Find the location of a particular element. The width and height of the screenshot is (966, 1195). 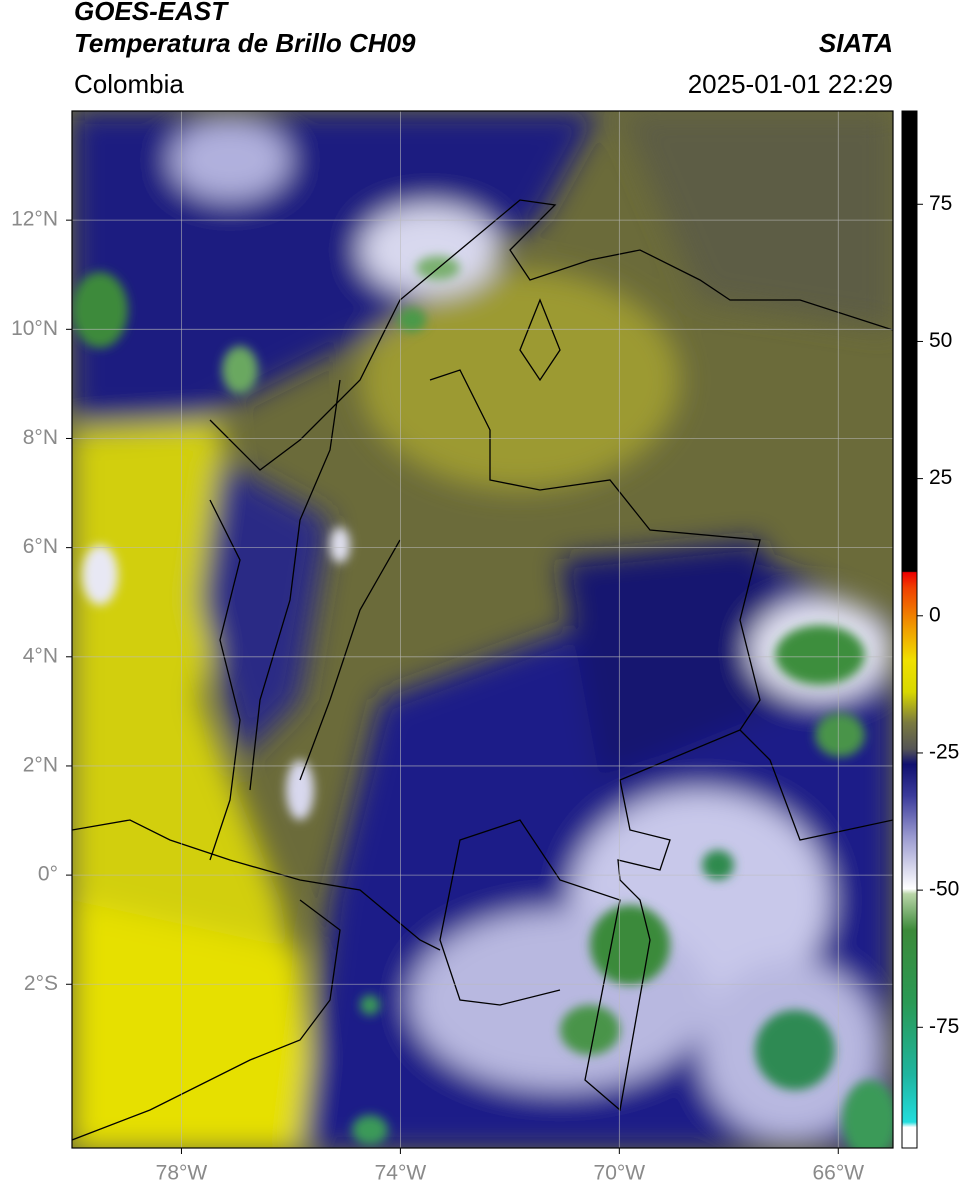

colorbar-tick-label: -75 is located at coordinates (944, 1026).